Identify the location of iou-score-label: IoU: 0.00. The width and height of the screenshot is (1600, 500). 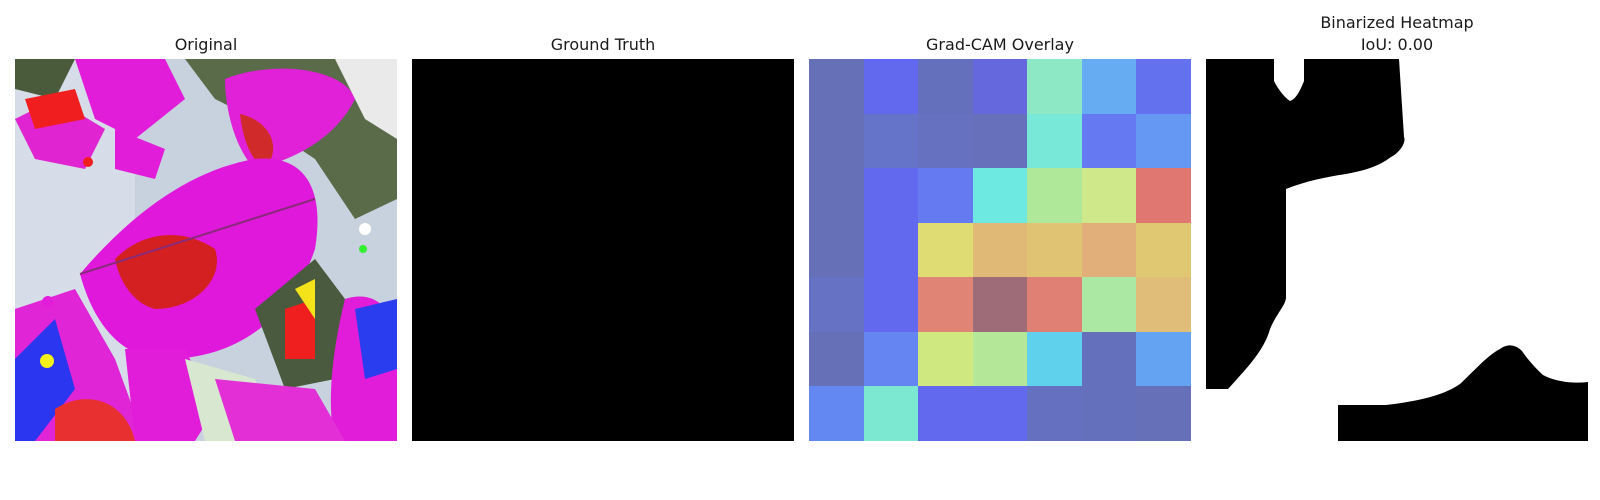
(1397, 44).